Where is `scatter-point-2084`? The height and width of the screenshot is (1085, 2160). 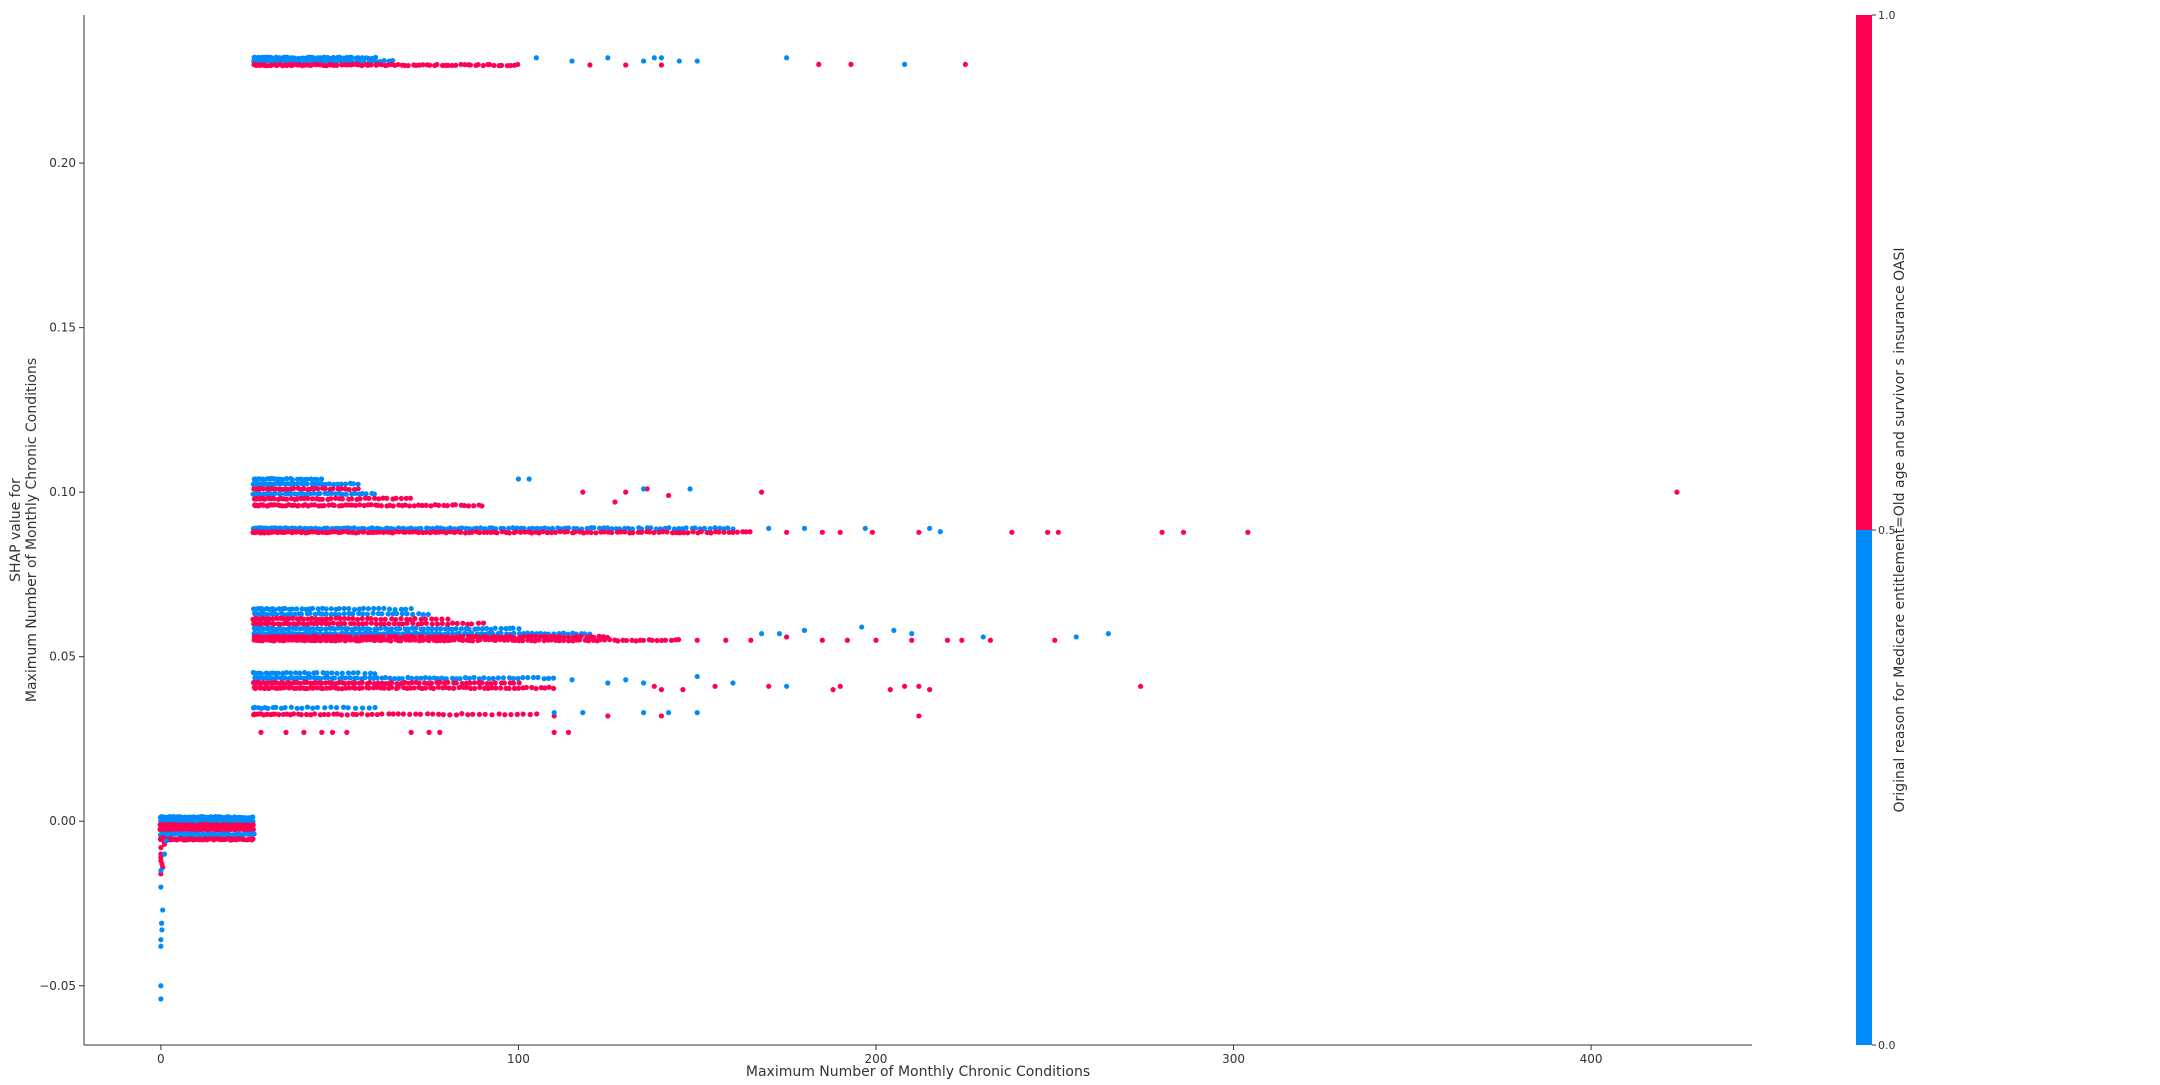 scatter-point-2084 is located at coordinates (416, 714).